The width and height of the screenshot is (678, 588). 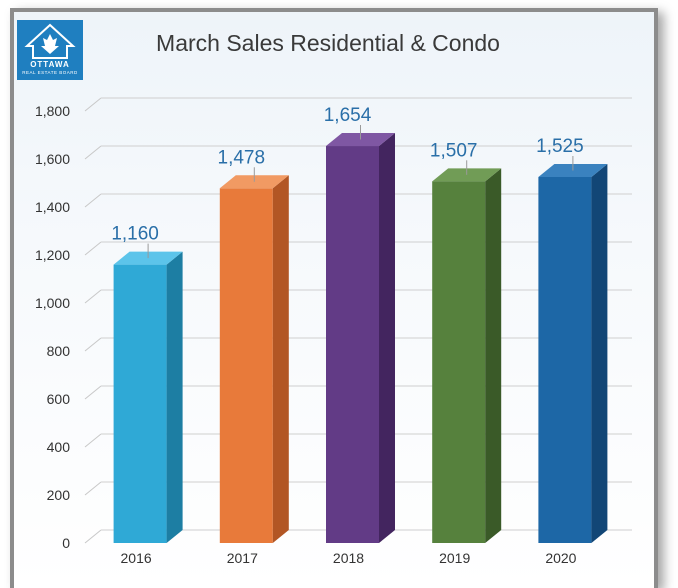 I want to click on y-tick-label: 1,800, so click(x=52, y=111).